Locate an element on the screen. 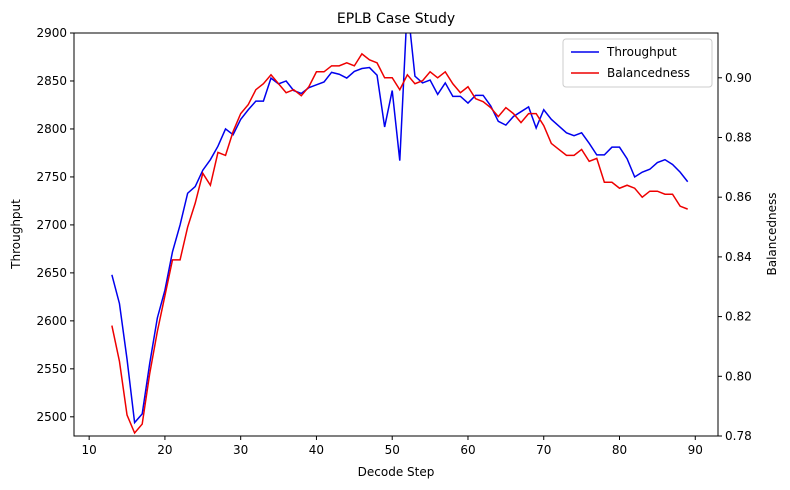  y2-tick-label: 0.84 is located at coordinates (738, 257).